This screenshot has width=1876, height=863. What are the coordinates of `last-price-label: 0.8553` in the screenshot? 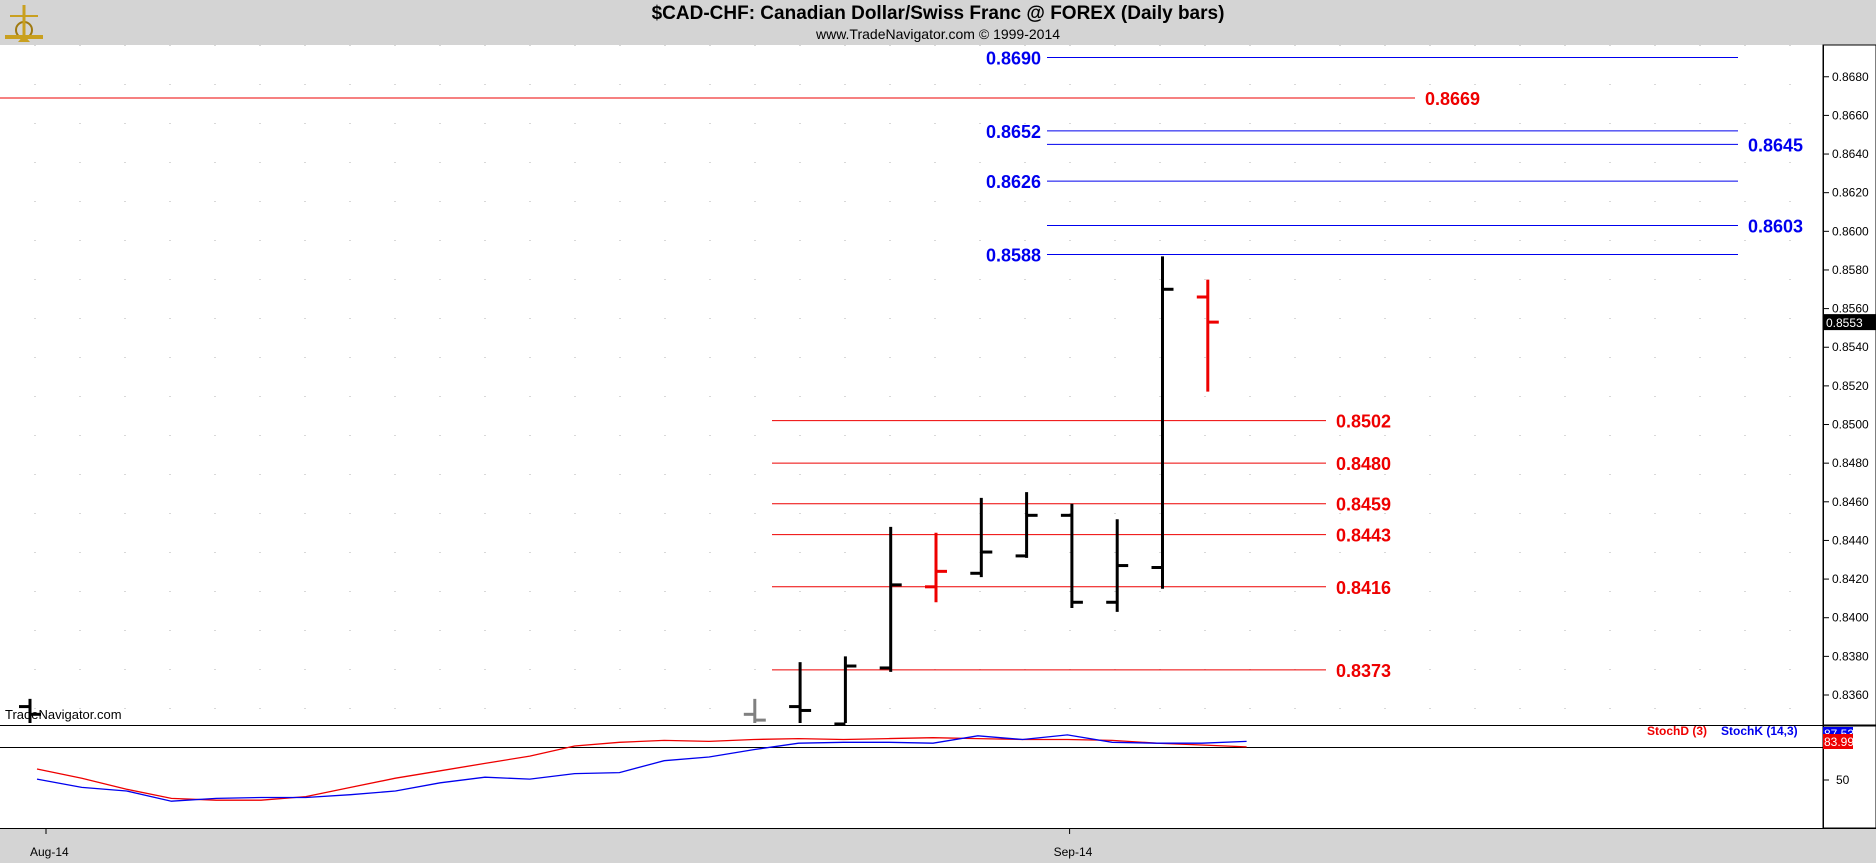 It's located at (1844, 323).